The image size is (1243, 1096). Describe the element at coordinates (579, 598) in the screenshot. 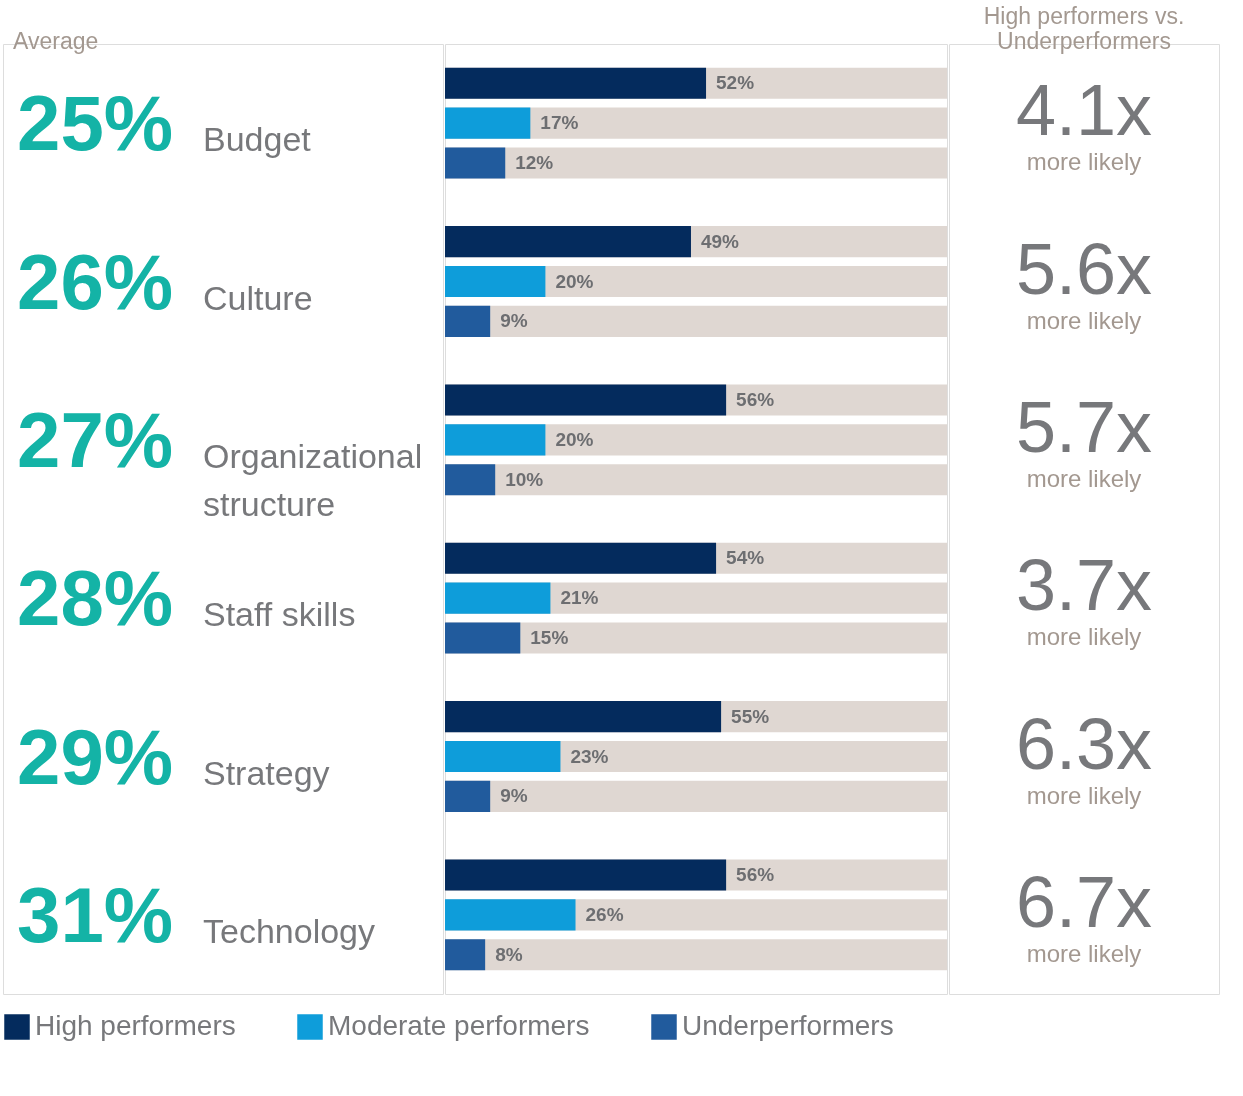

I see `data-label: 21%` at that location.